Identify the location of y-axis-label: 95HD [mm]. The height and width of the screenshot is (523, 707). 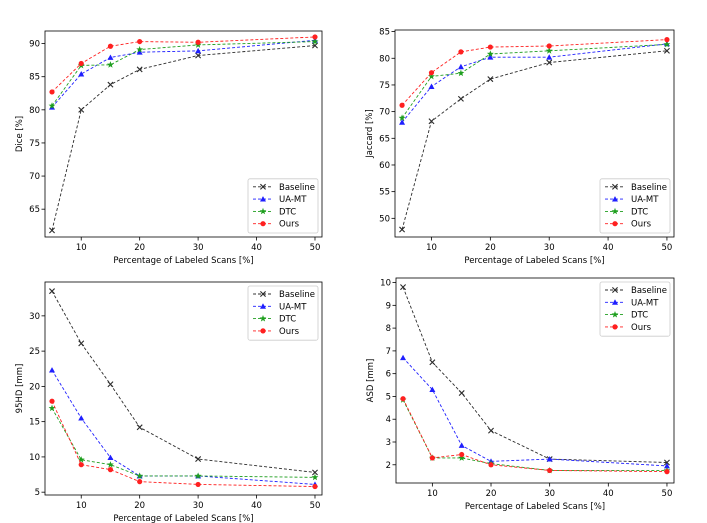
(20, 389).